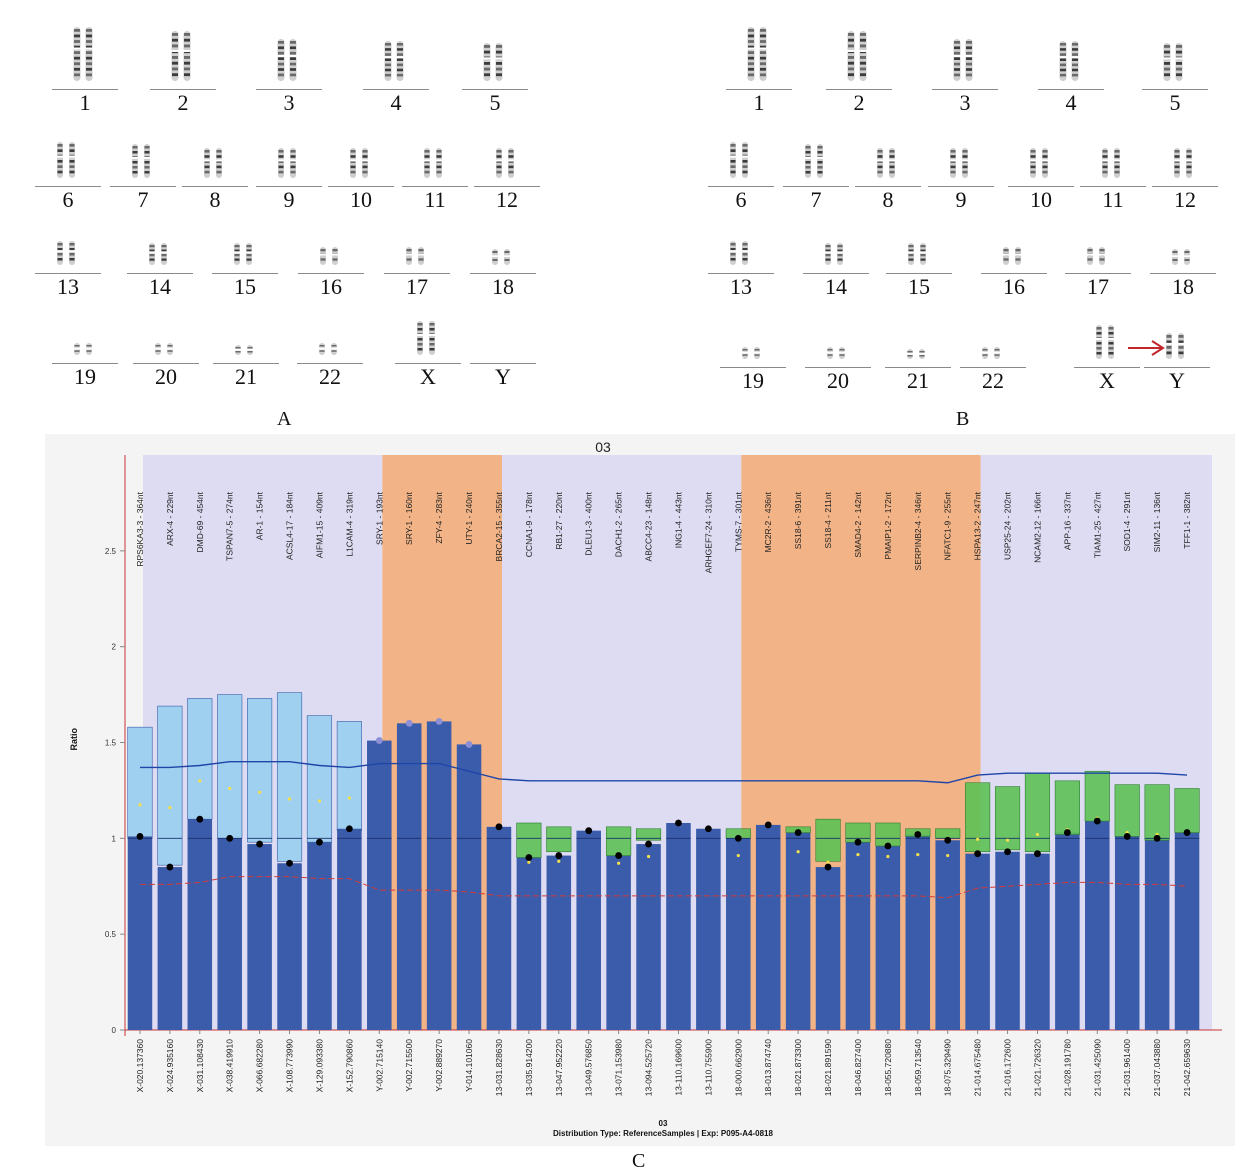  I want to click on chromosome-pair: 1, so click(85, 71).